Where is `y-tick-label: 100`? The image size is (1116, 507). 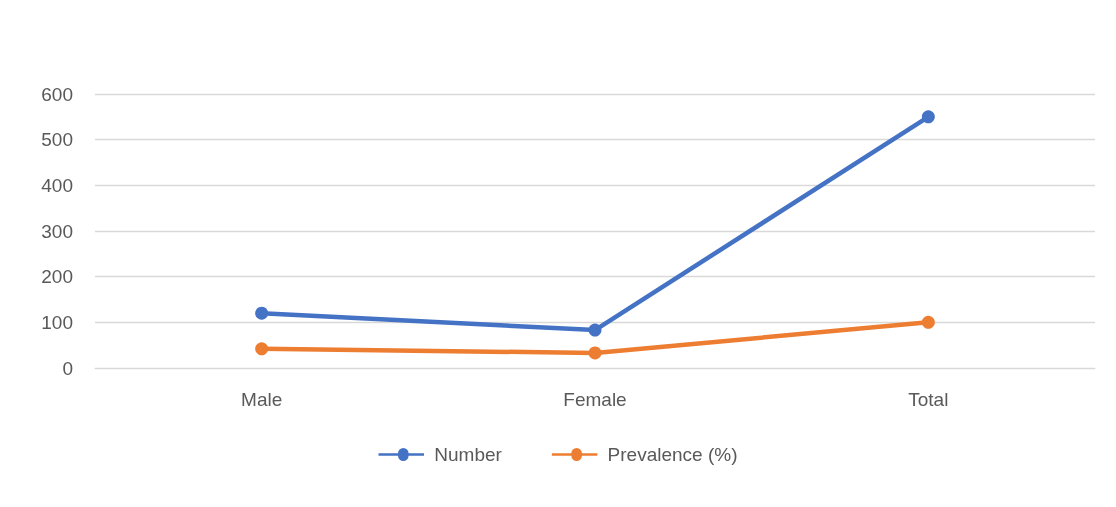
y-tick-label: 100 is located at coordinates (57, 322).